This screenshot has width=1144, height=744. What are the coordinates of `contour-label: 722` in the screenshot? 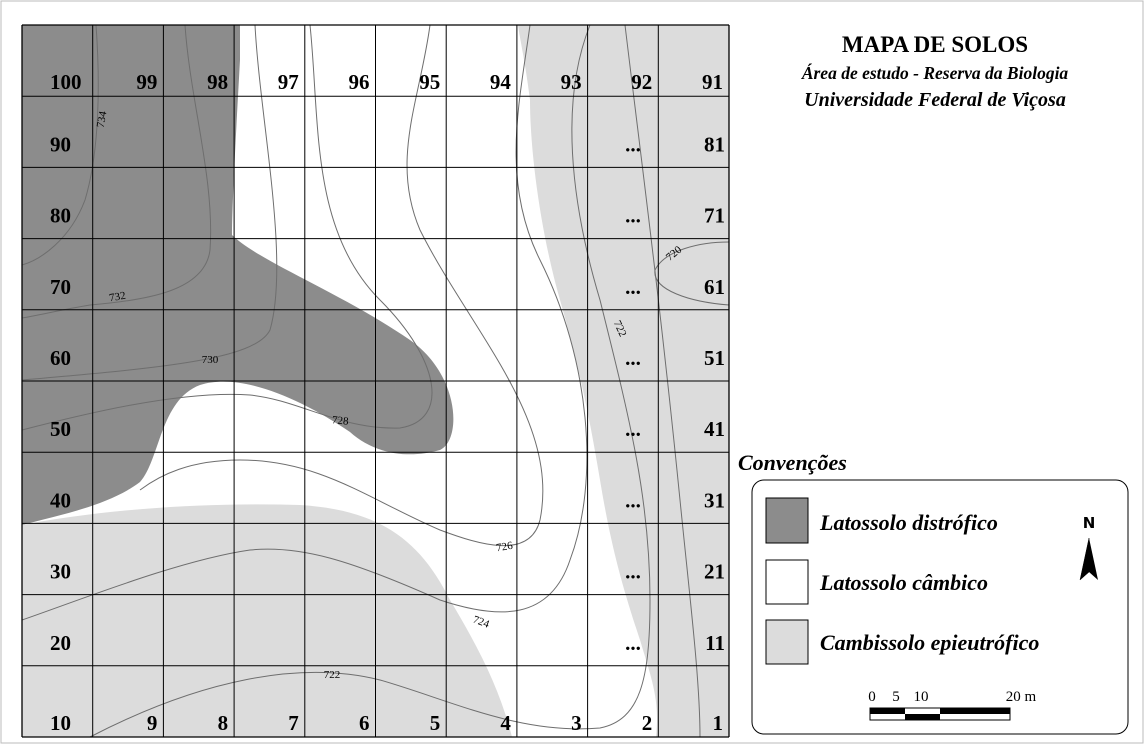 It's located at (332, 675).